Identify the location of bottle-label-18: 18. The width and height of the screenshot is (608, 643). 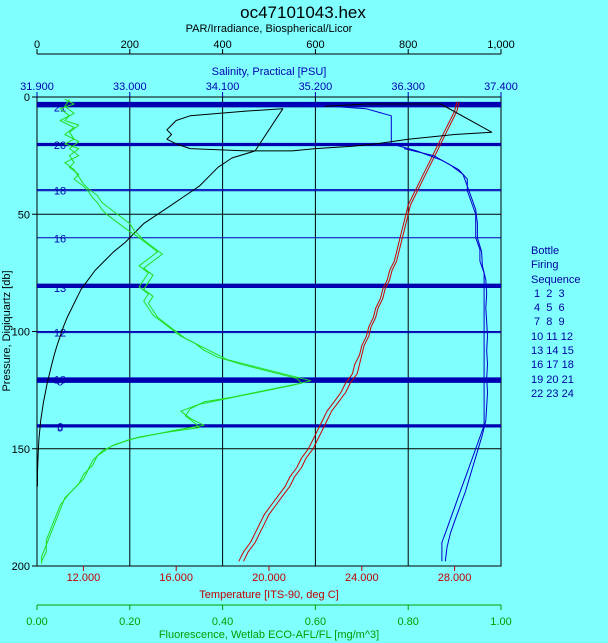
(60, 192).